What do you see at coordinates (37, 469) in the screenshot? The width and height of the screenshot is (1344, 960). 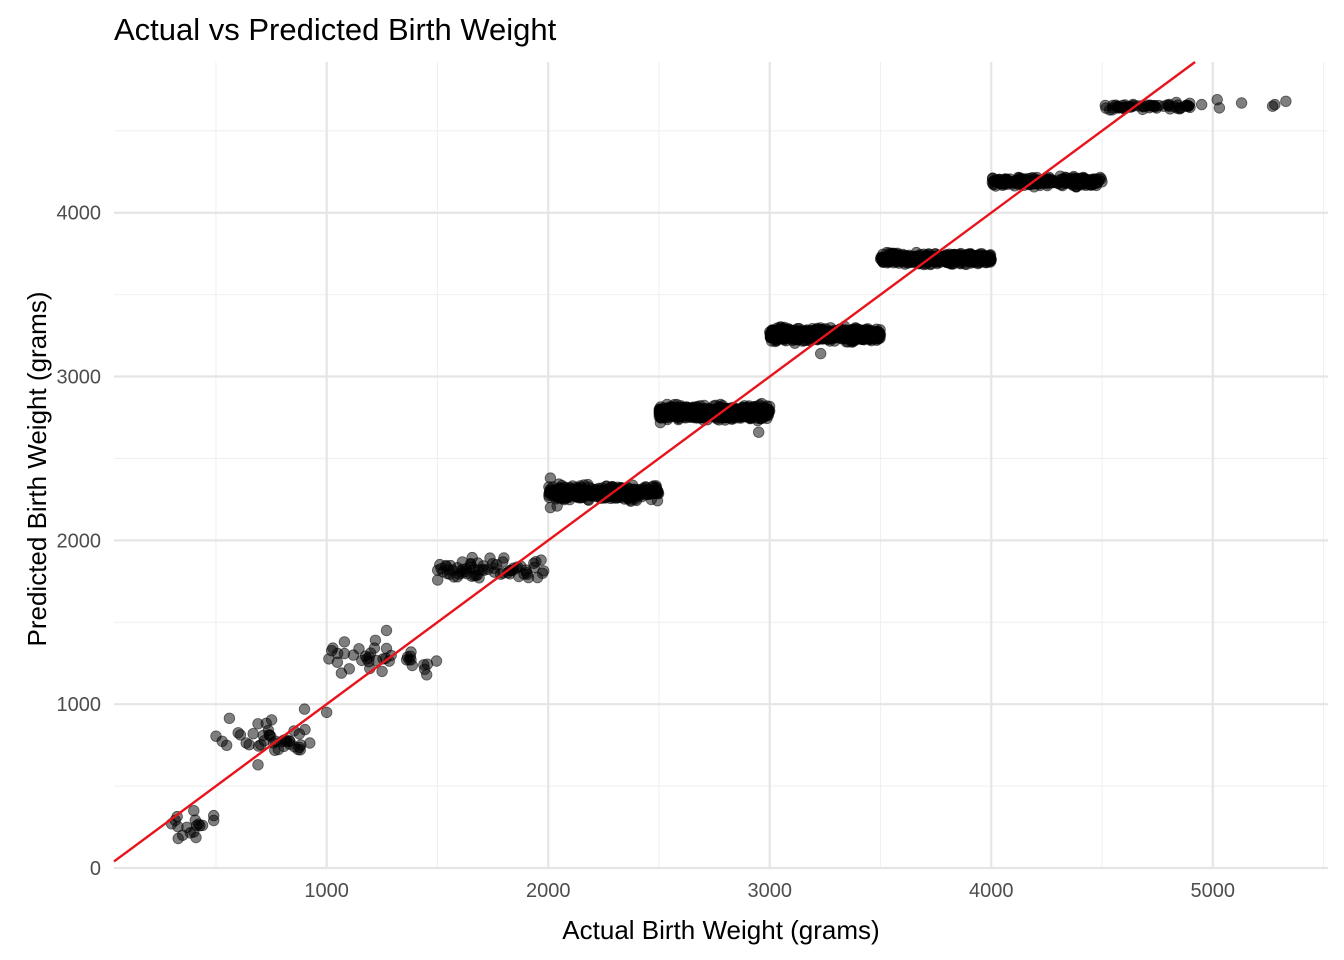 I see `y-axis-title: Predicted Birth Weight (grams)` at bounding box center [37, 469].